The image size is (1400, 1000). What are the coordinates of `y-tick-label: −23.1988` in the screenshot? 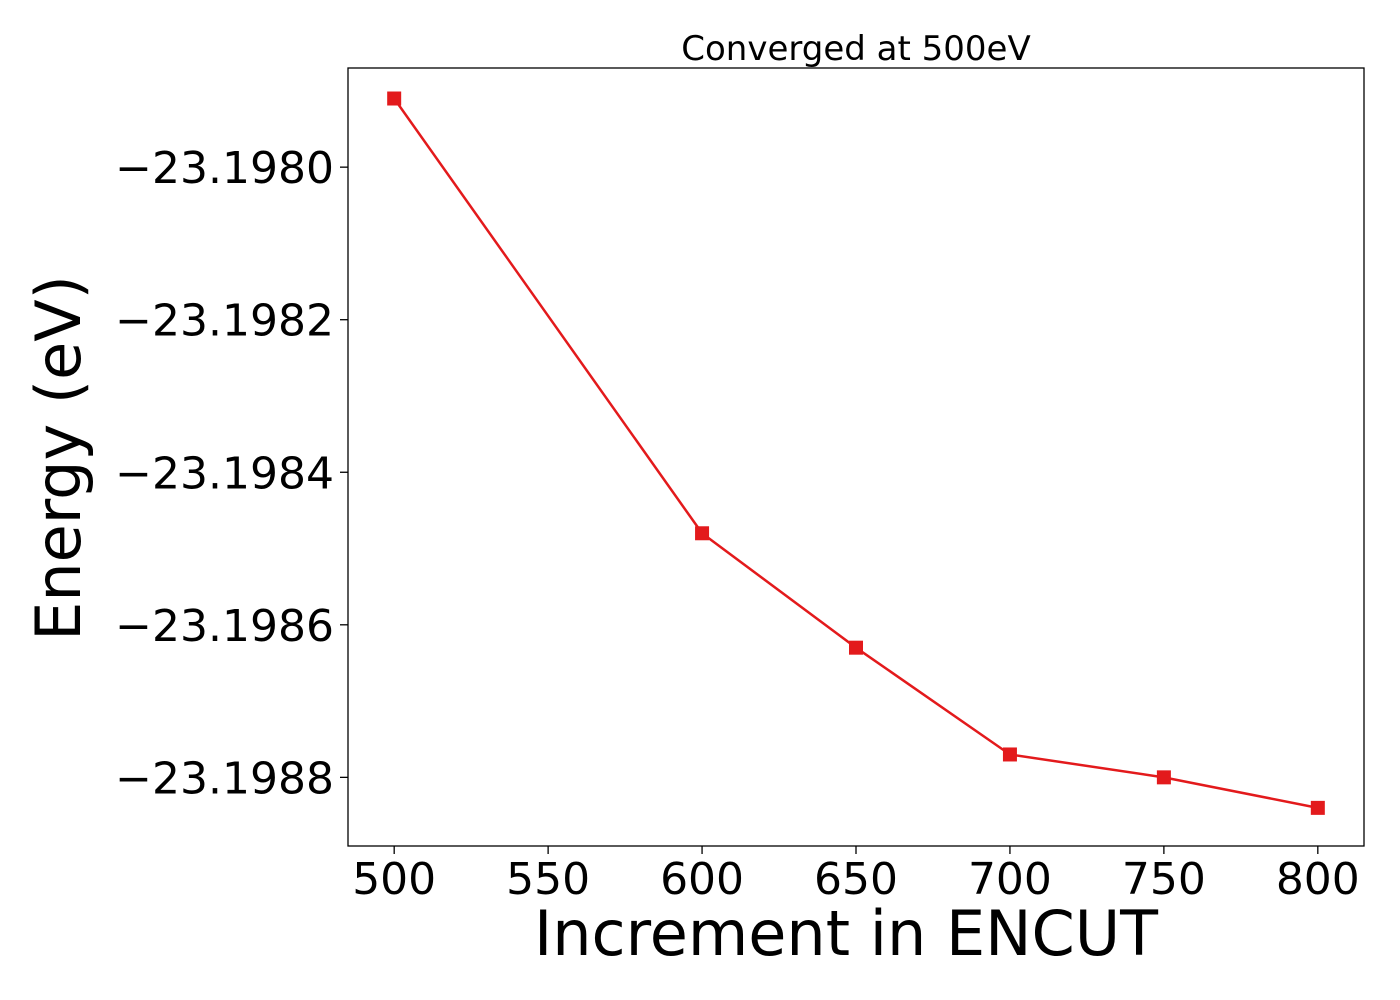 It's located at (224, 778).